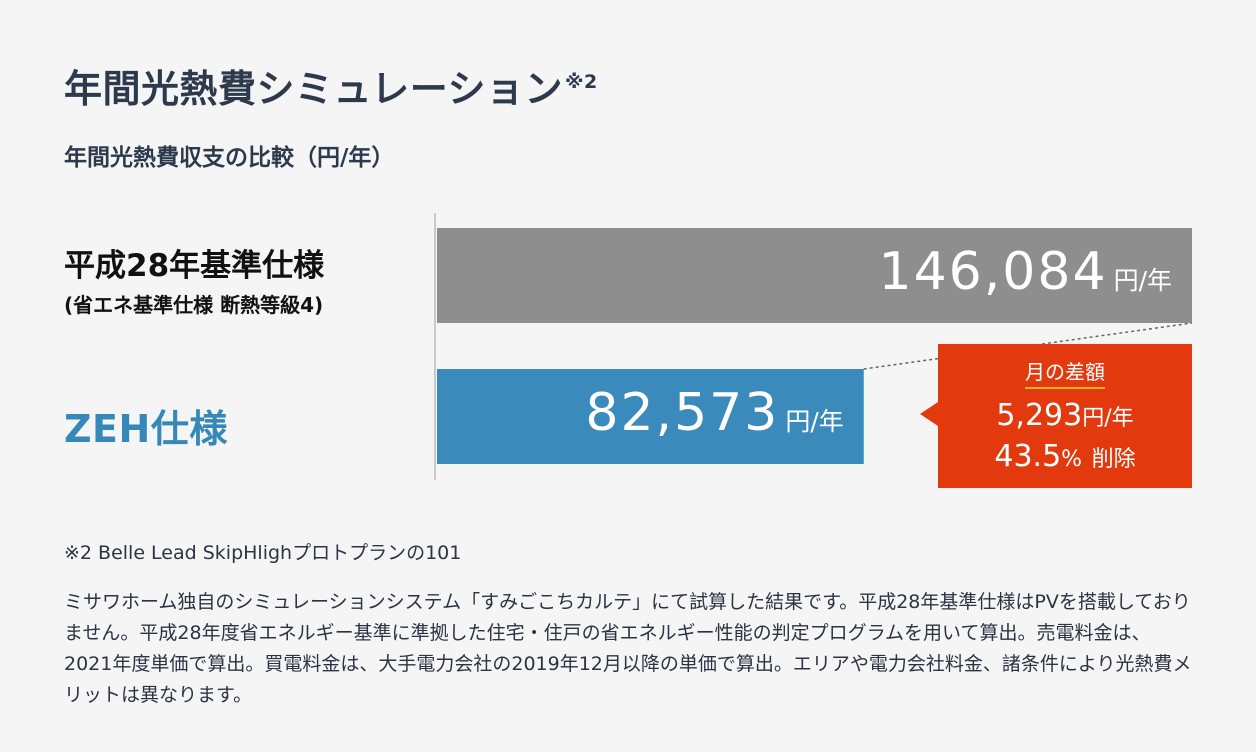 The height and width of the screenshot is (752, 1256). Describe the element at coordinates (263, 553) in the screenshot. I see `footnote: ※2 Belle Lead SkipHlighプロトプランの101` at that location.